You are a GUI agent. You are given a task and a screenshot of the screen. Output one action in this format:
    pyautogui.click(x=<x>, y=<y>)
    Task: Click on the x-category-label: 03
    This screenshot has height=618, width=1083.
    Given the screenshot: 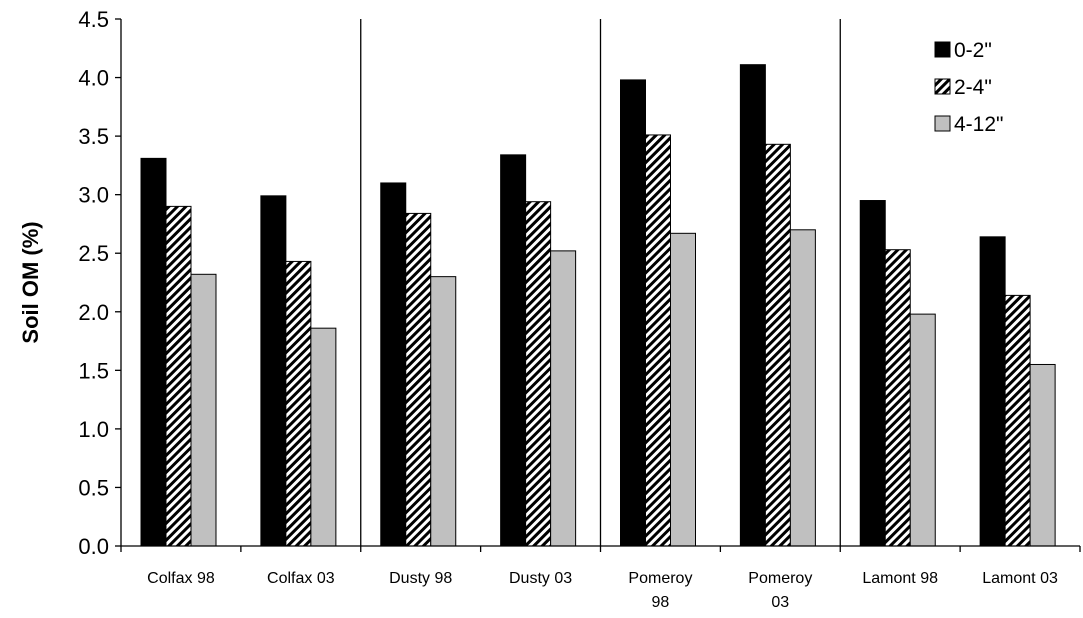 What is the action you would take?
    pyautogui.click(x=780, y=602)
    